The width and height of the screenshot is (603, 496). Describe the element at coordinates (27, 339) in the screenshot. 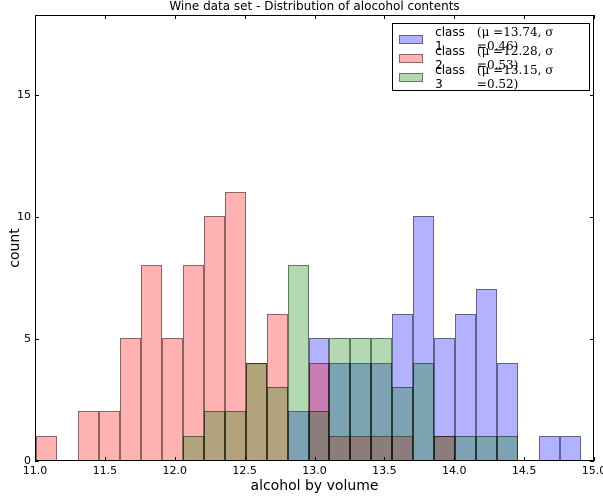

I see `y-tick-label: 5` at that location.